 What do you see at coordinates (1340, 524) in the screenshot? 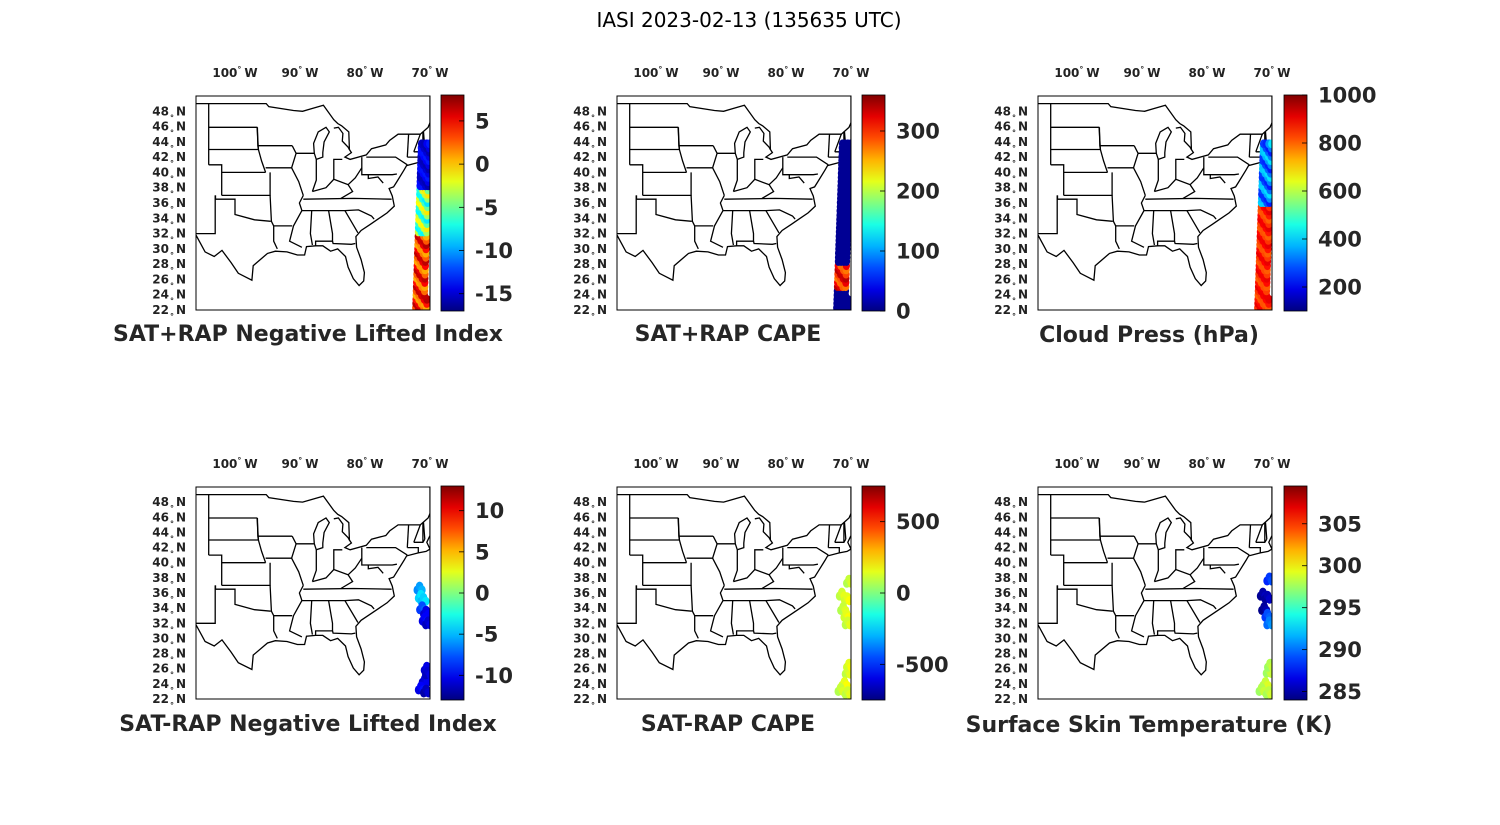
I see `colorbar-tick-label: 305` at bounding box center [1340, 524].